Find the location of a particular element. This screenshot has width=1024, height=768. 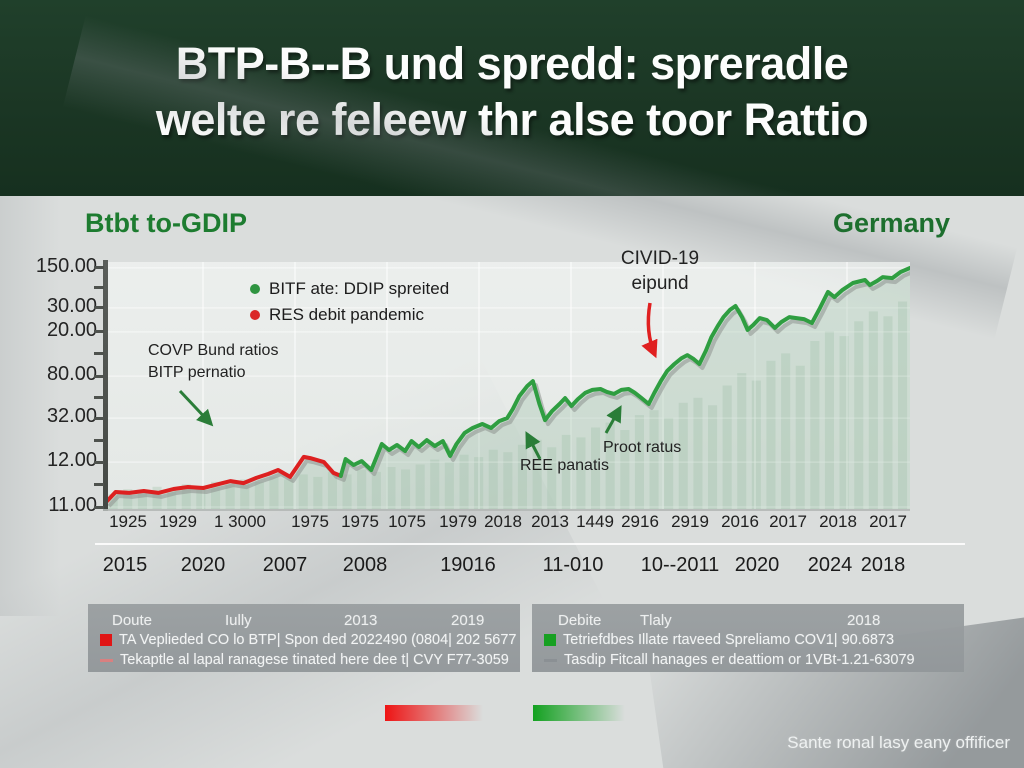

legend-box-header: 2019 is located at coordinates (468, 620).